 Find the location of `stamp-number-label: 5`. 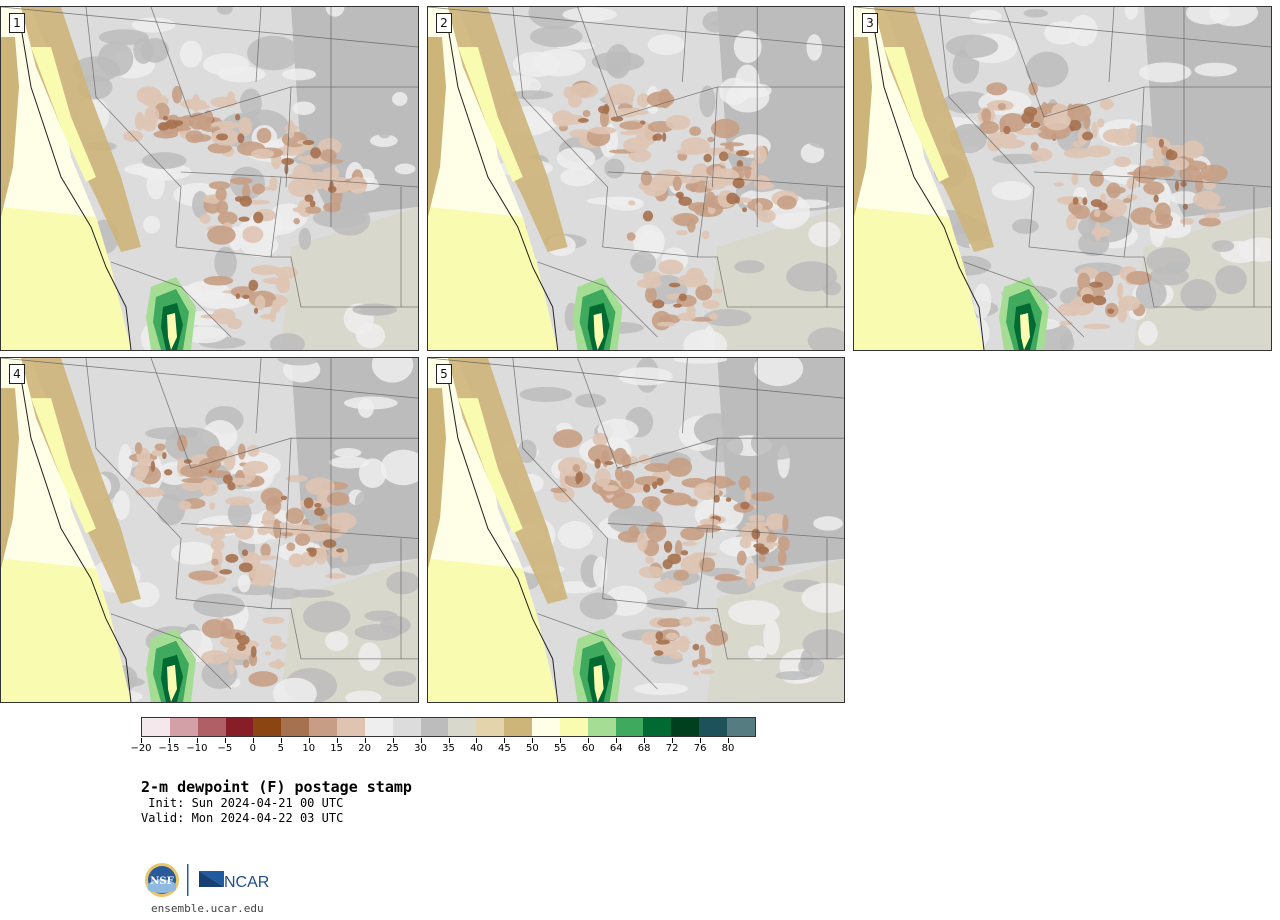

stamp-number-label: 5 is located at coordinates (444, 374).